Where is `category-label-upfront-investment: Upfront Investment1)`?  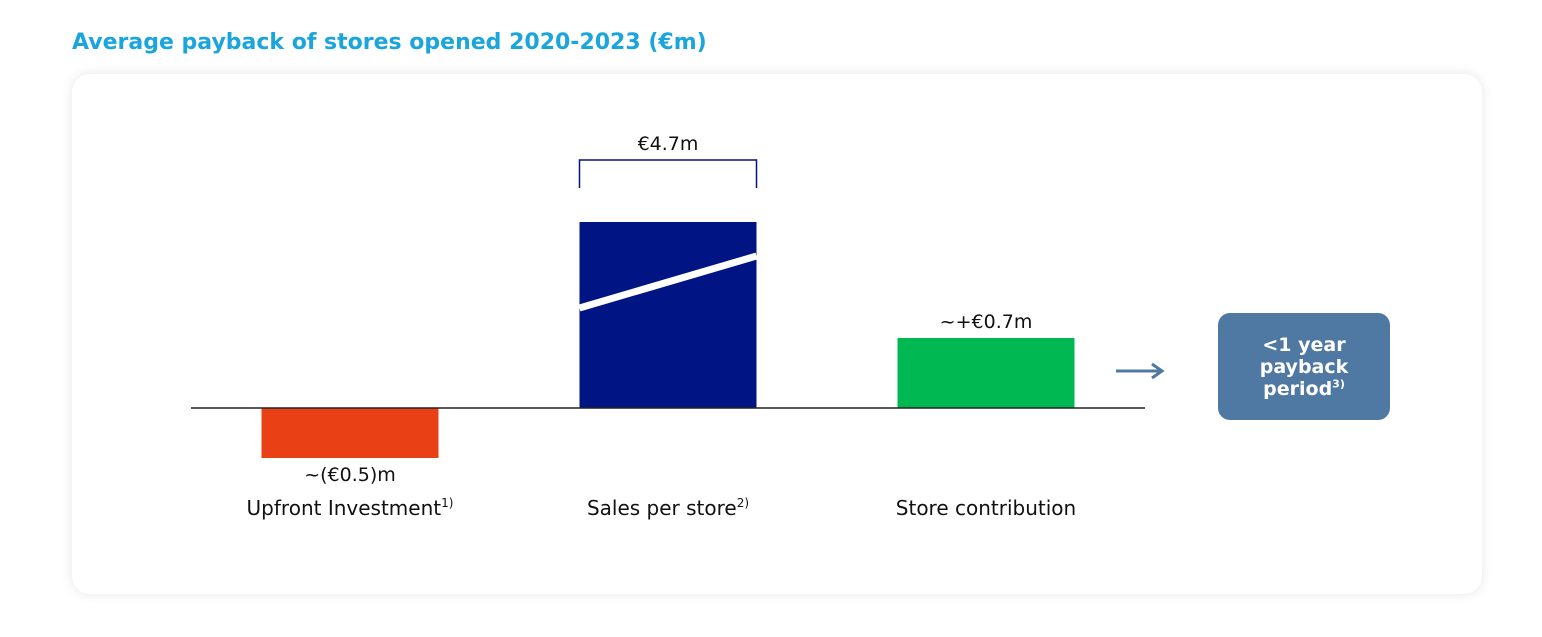 category-label-upfront-investment: Upfront Investment1) is located at coordinates (350, 508).